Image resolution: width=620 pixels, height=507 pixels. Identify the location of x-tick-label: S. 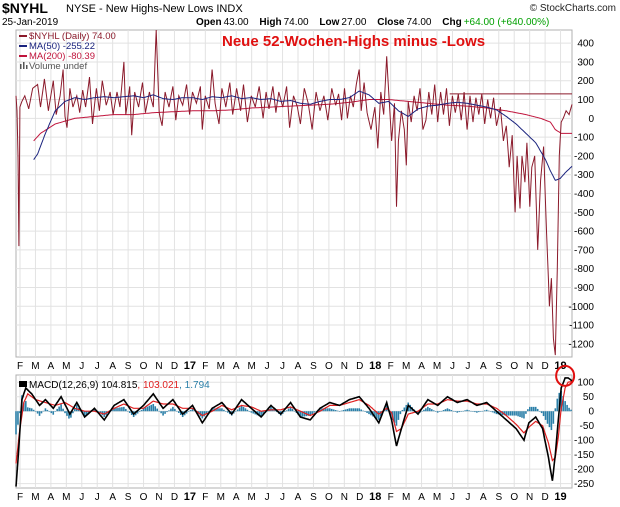
(498, 366).